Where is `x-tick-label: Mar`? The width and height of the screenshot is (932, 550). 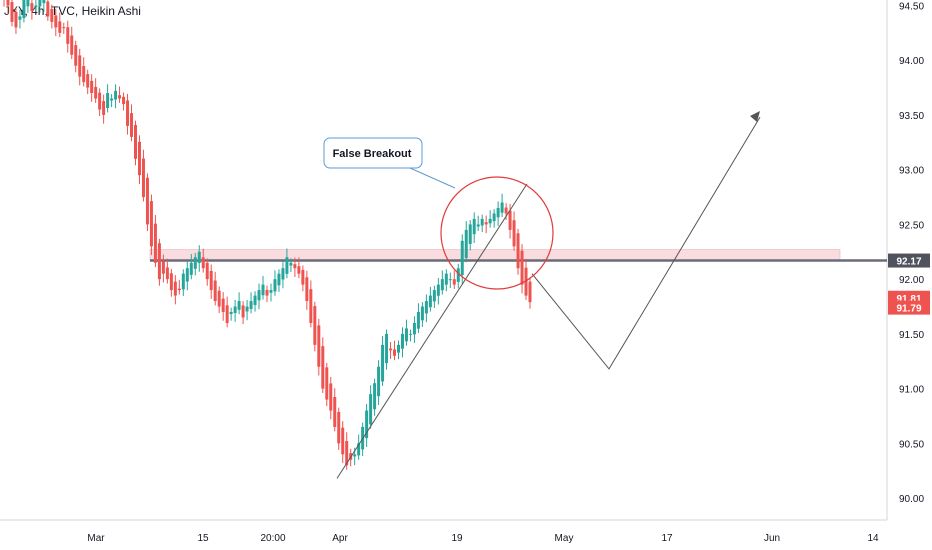 x-tick-label: Mar is located at coordinates (96, 538).